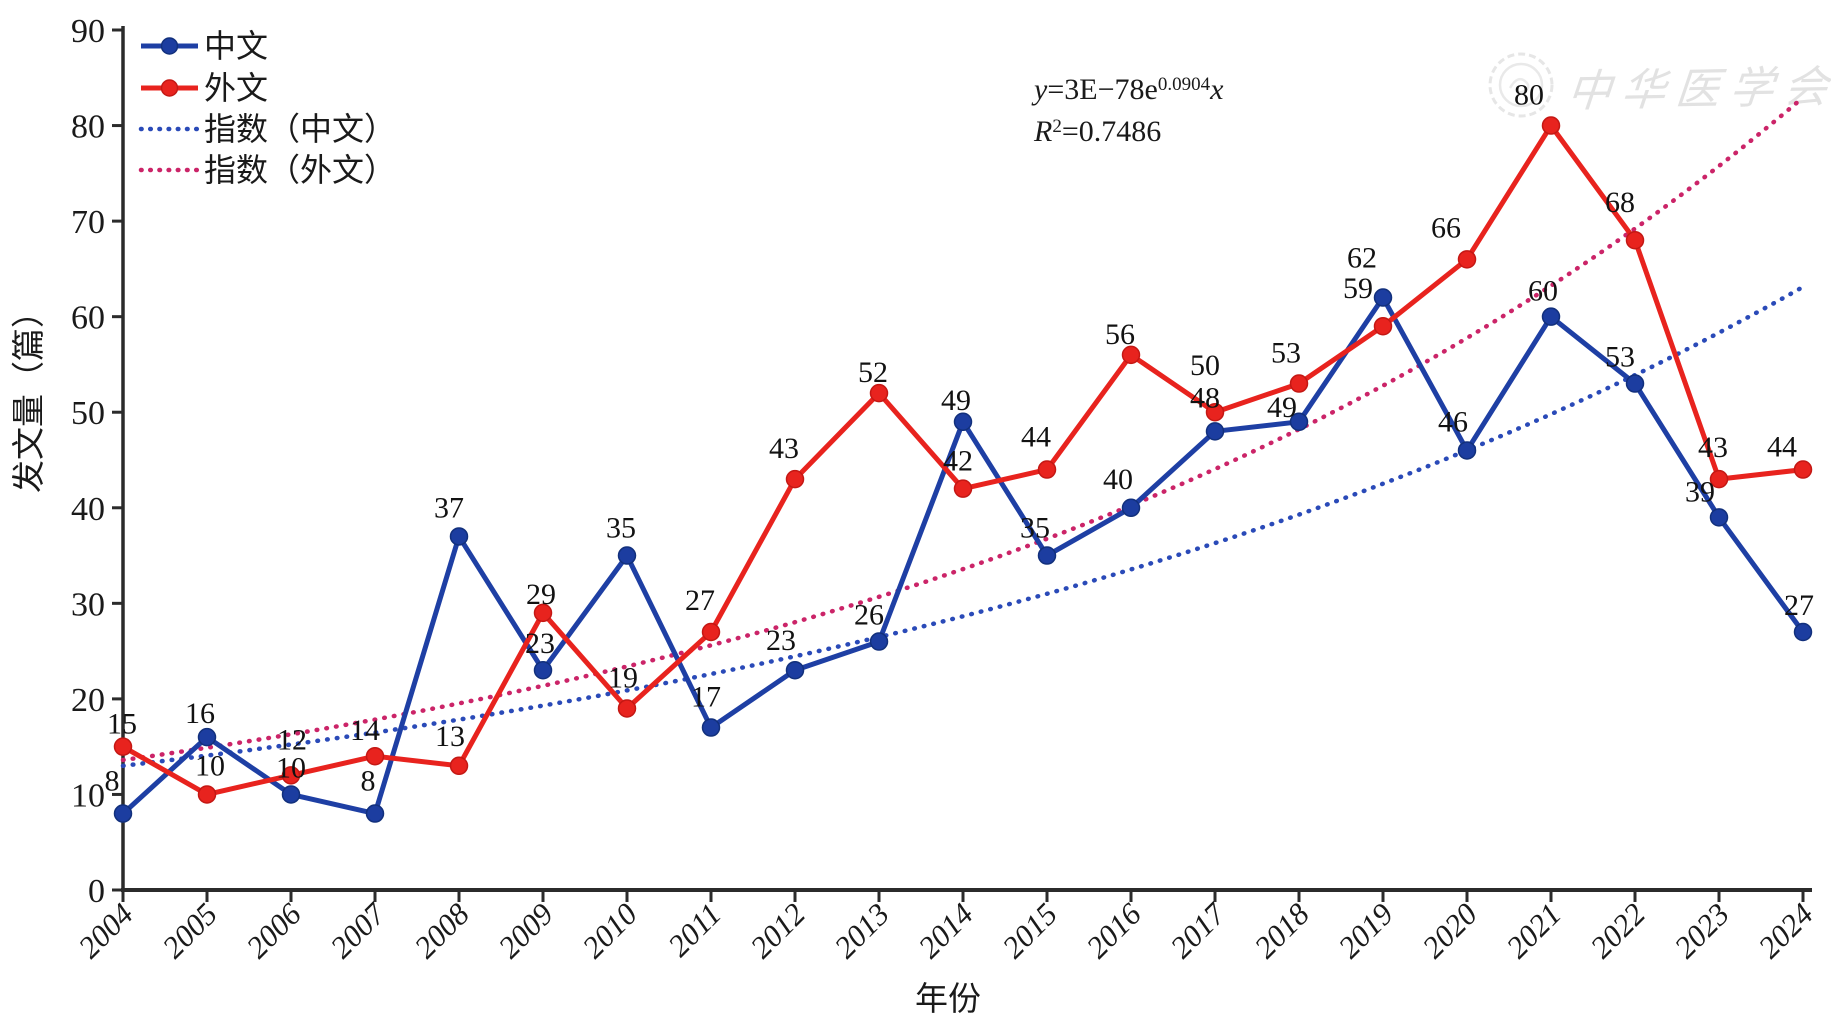 The height and width of the screenshot is (1027, 1831). What do you see at coordinates (88, 795) in the screenshot?
I see `y-tick-label: 10` at bounding box center [88, 795].